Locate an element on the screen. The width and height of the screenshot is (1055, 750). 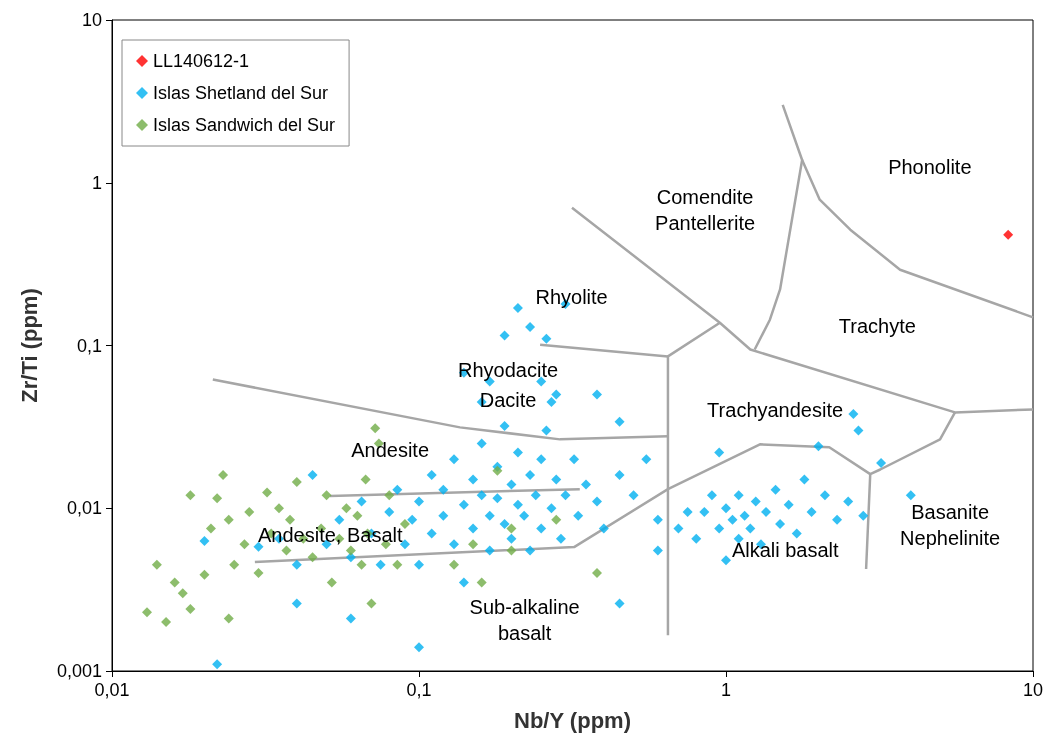
annotation: Comendite Pantellerite is located at coordinates (705, 210).